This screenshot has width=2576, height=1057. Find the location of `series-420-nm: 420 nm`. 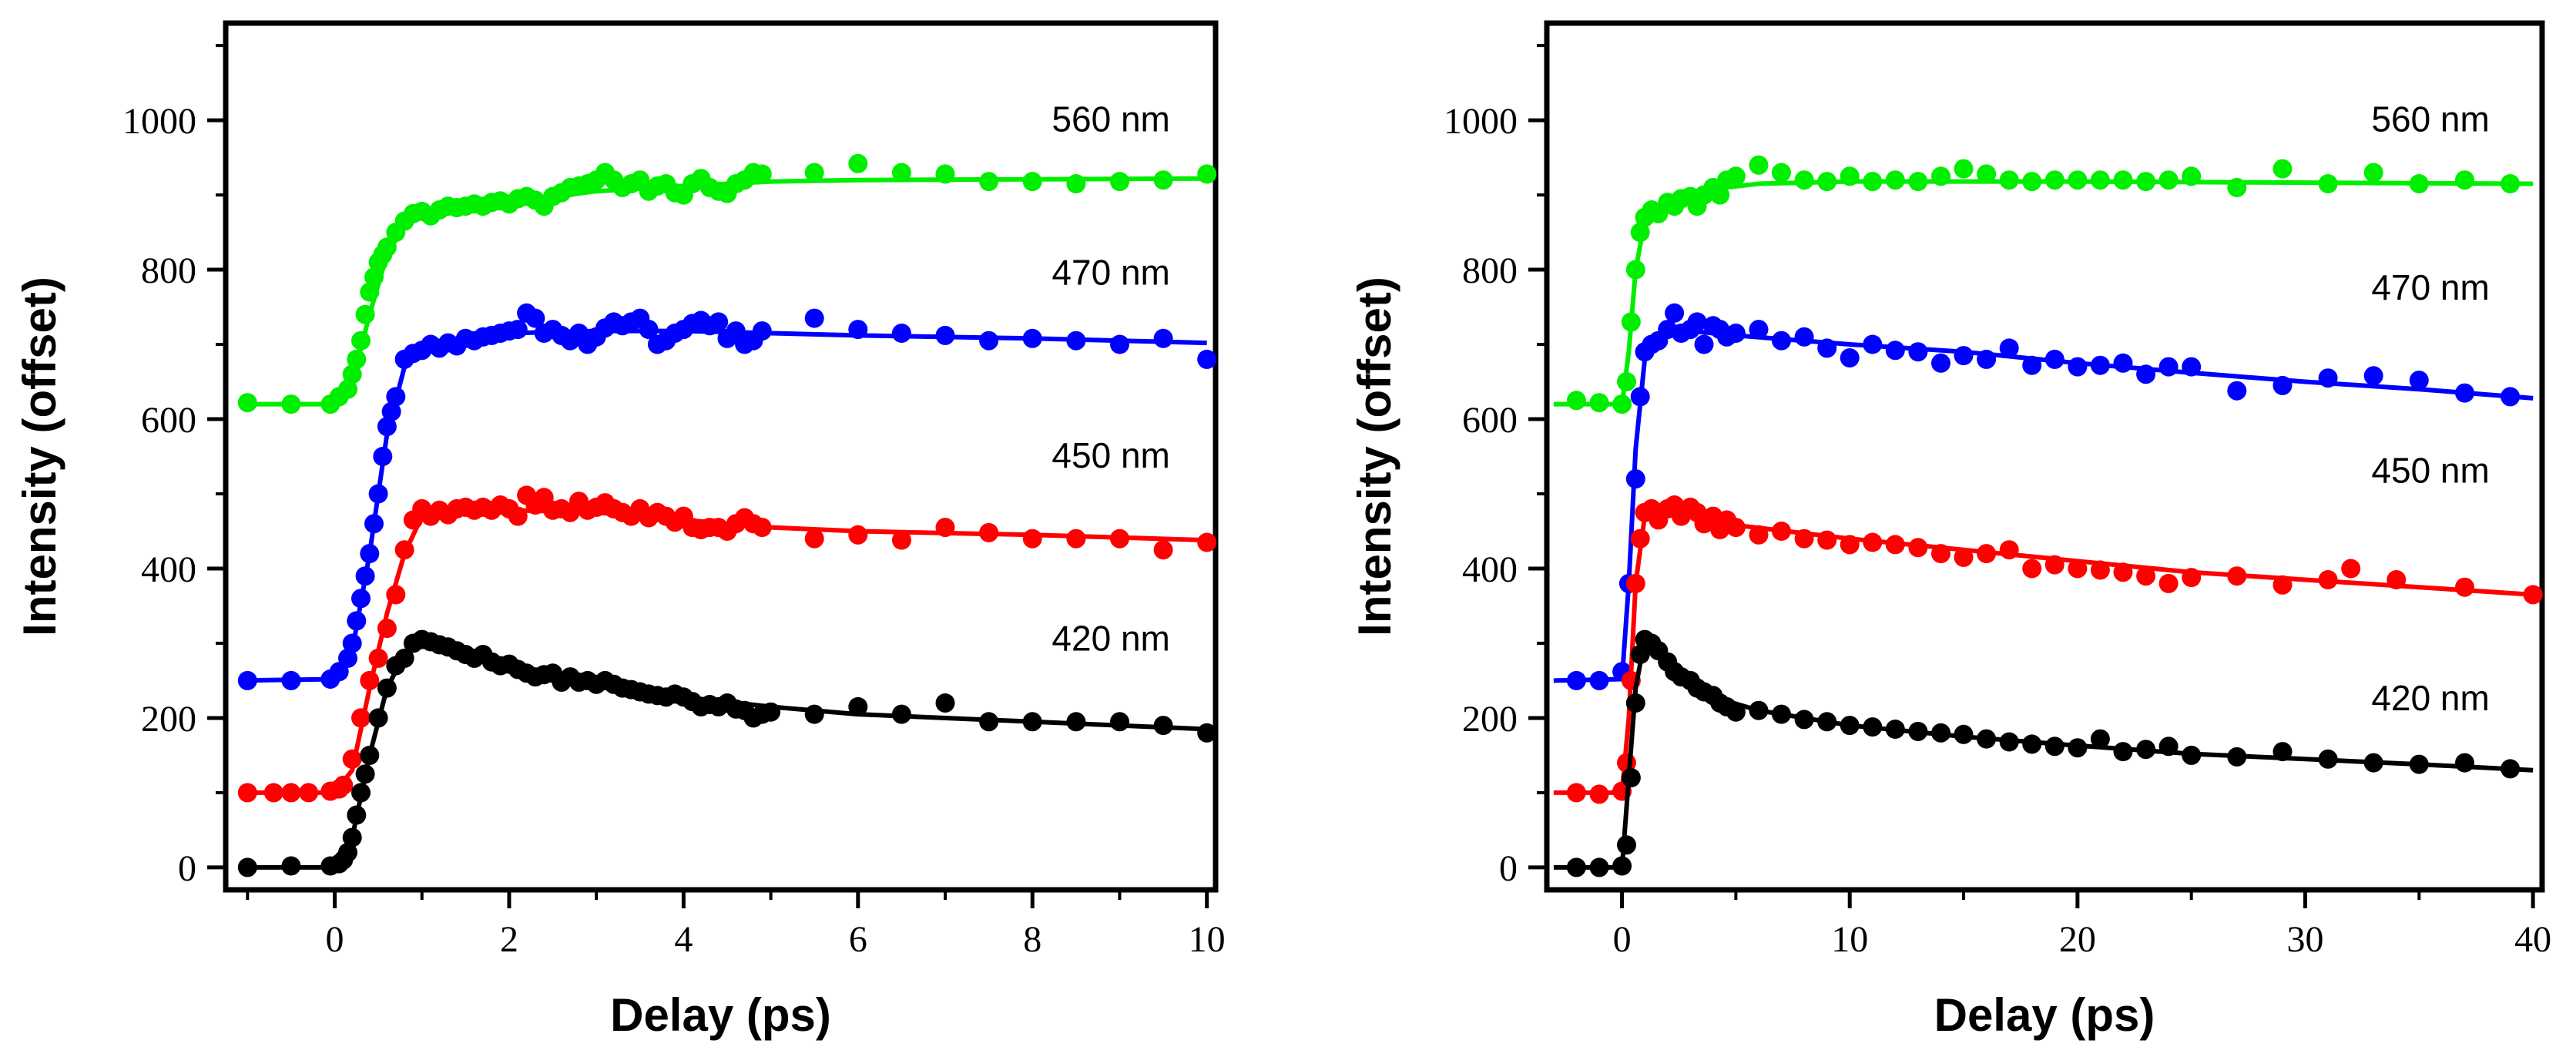

series-420-nm: 420 nm is located at coordinates (2043, 753).